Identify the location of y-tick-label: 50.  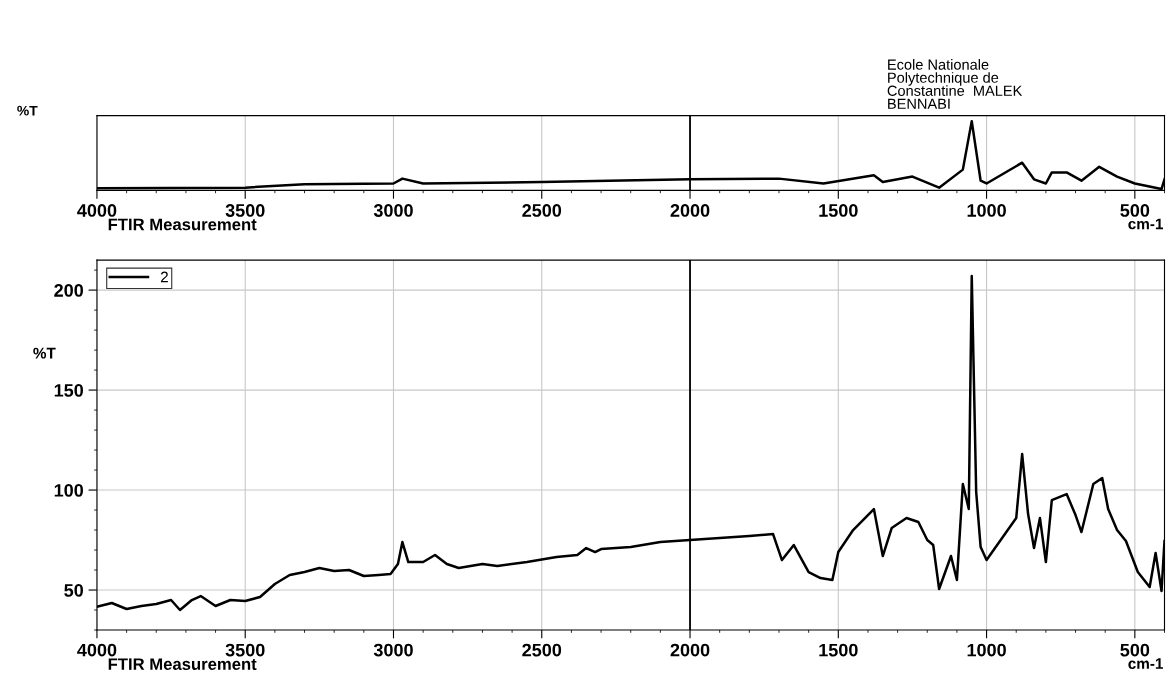
(74, 590).